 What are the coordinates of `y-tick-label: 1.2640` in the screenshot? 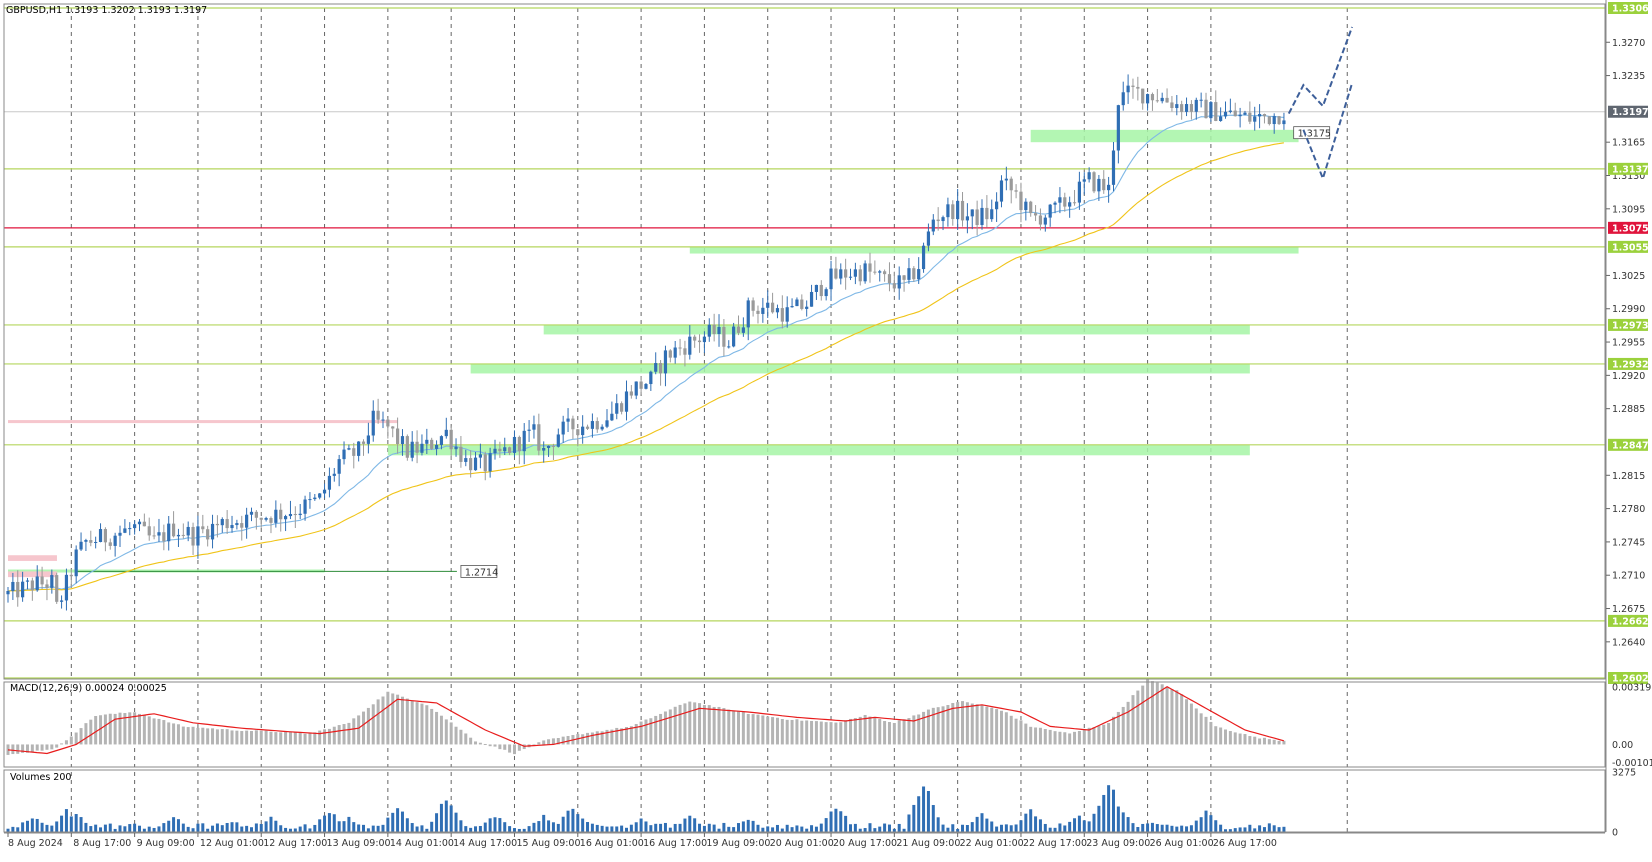 It's located at (1628, 642).